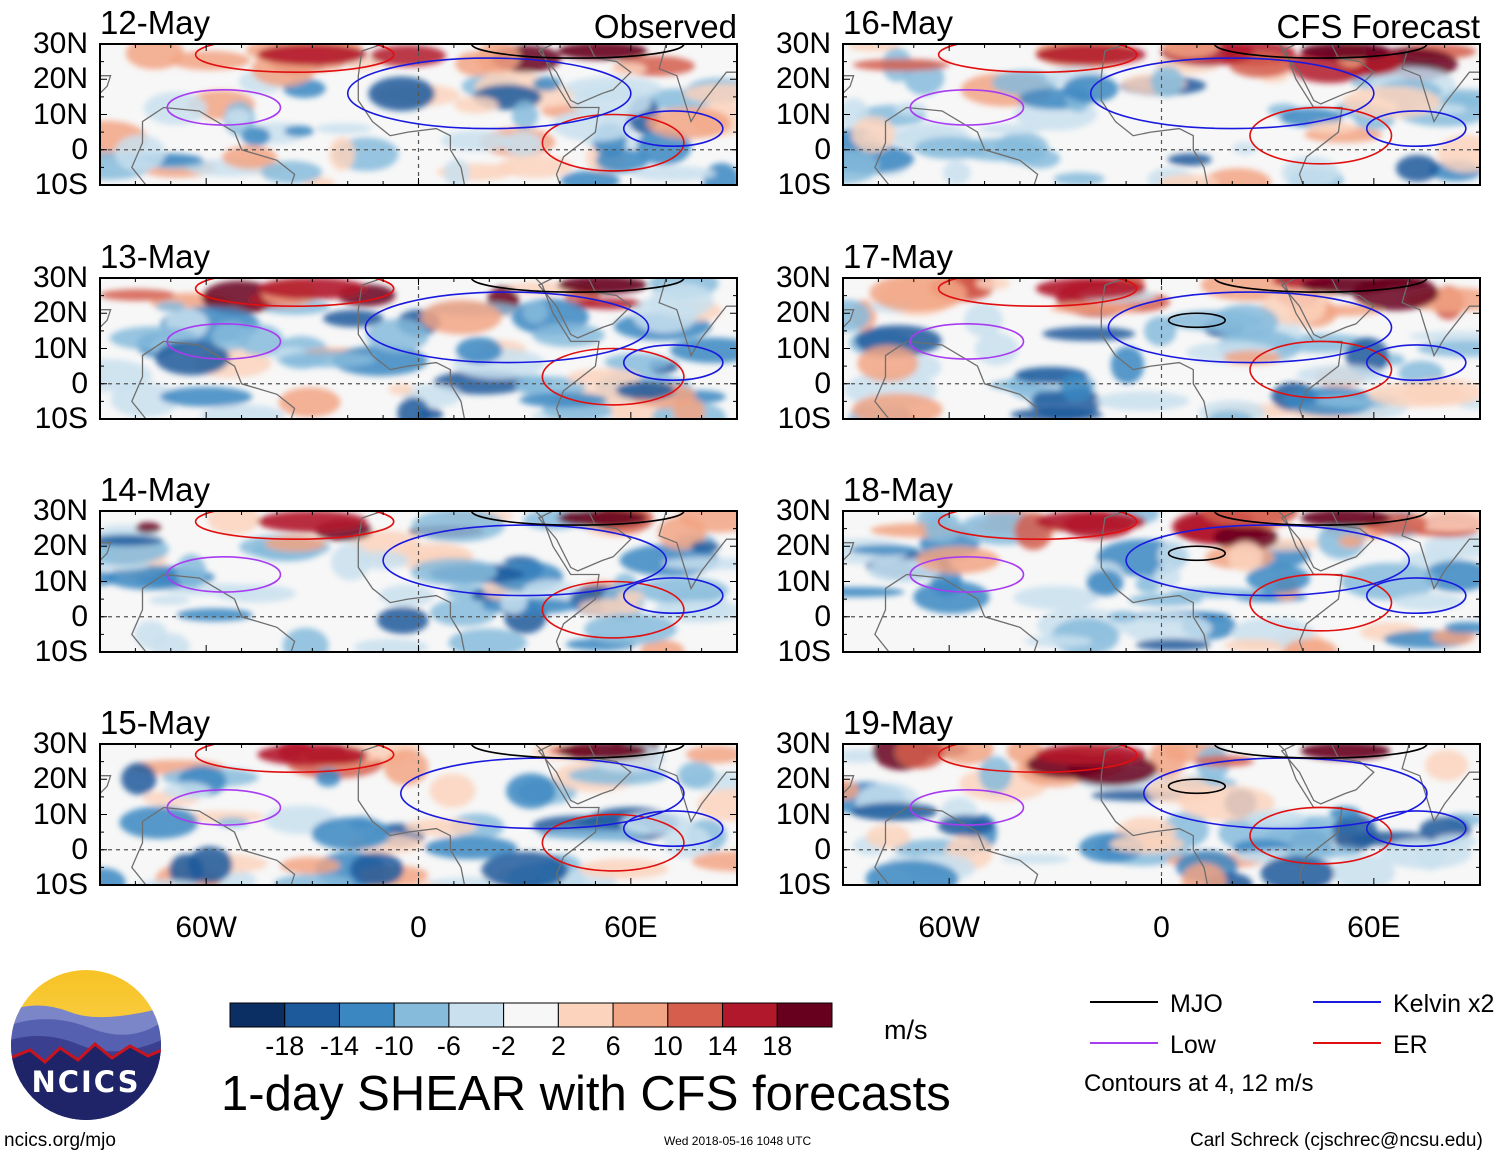  I want to click on units-label: m/s, so click(906, 1030).